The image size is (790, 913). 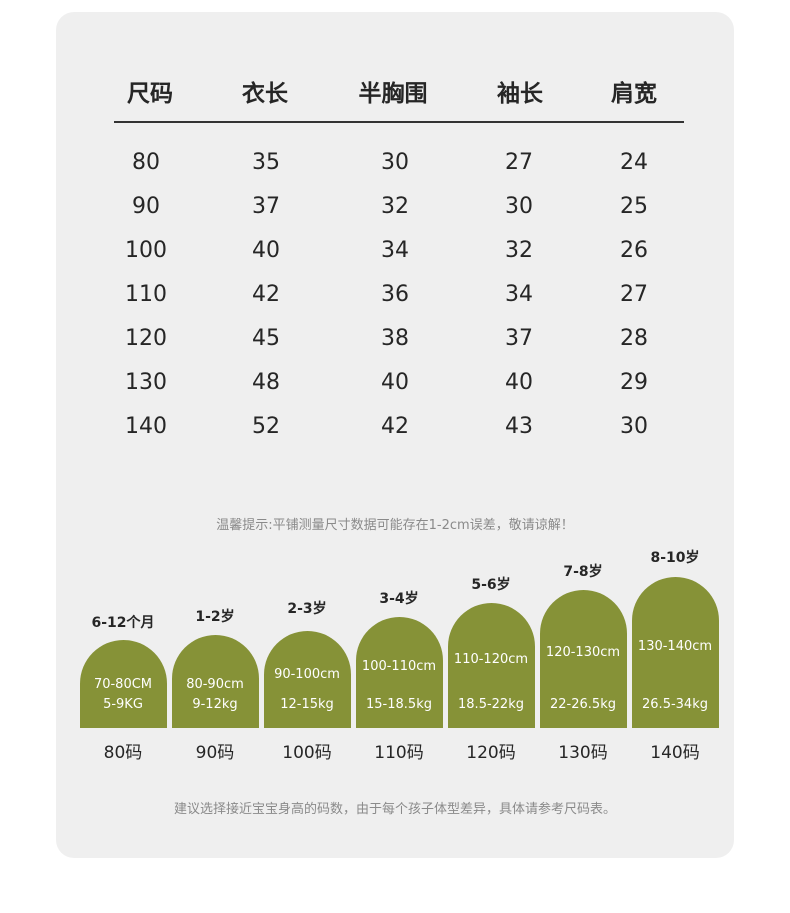 I want to click on table-cell: 28, so click(x=634, y=338).